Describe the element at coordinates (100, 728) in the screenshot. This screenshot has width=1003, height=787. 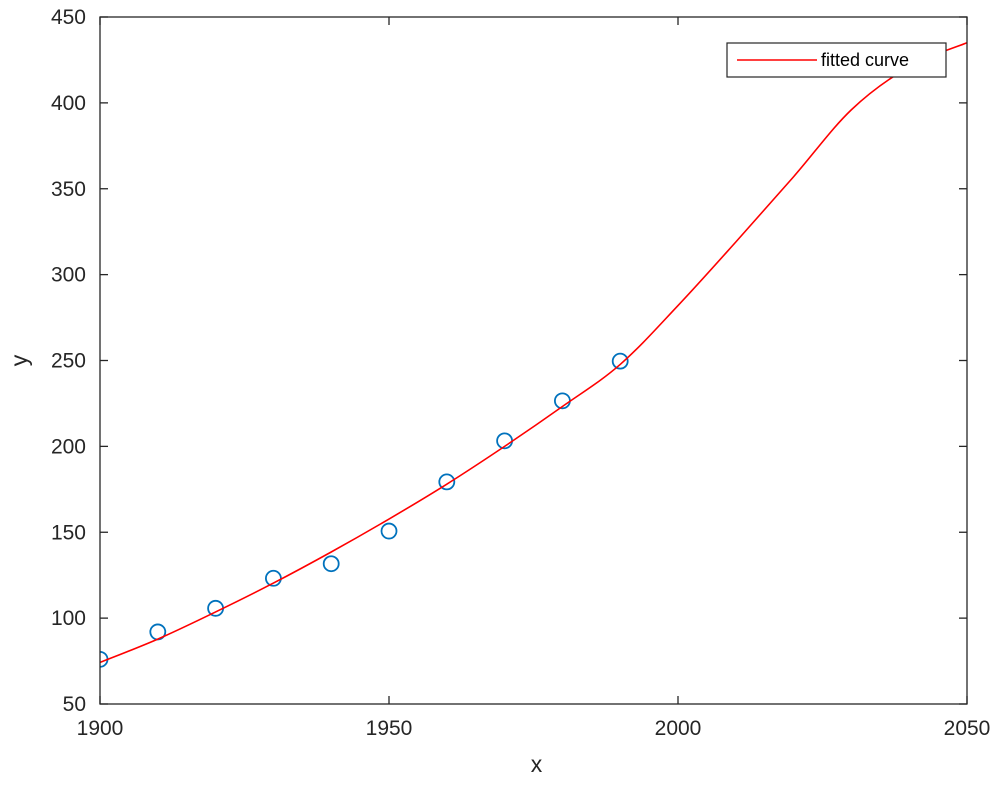
I see `x-tick-label-1900: 1900` at that location.